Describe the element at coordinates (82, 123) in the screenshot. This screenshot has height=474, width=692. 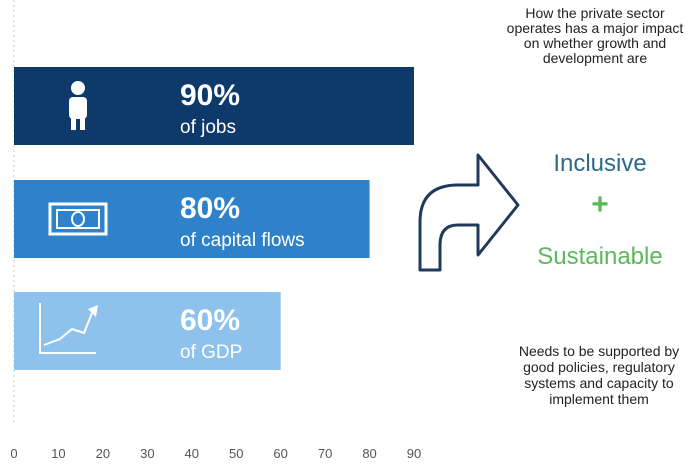
I see `person-leg-right` at that location.